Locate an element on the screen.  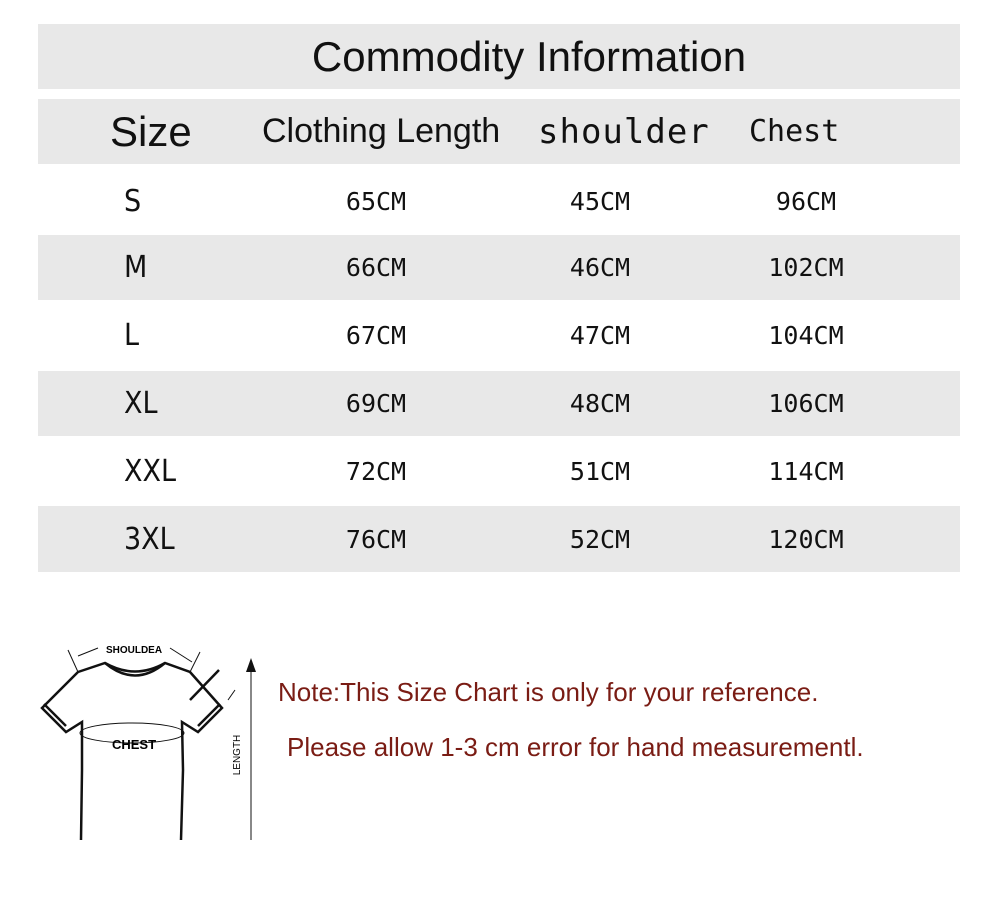
page-title: Commodity Information is located at coordinates (499, 56).